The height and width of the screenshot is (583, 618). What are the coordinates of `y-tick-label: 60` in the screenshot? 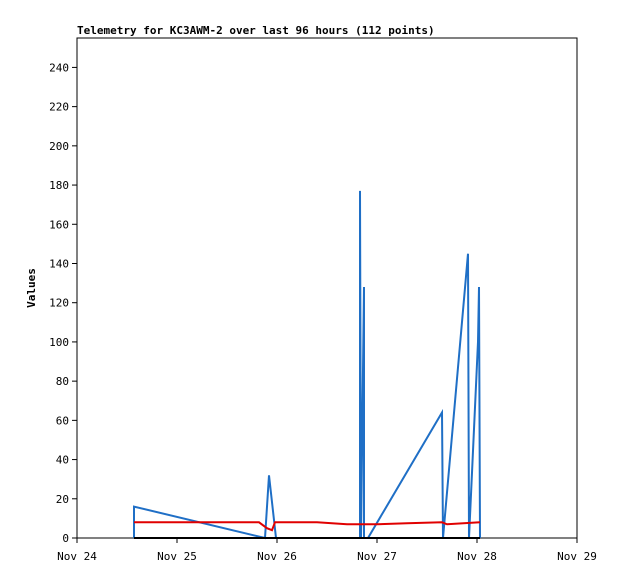 It's located at (62, 420).